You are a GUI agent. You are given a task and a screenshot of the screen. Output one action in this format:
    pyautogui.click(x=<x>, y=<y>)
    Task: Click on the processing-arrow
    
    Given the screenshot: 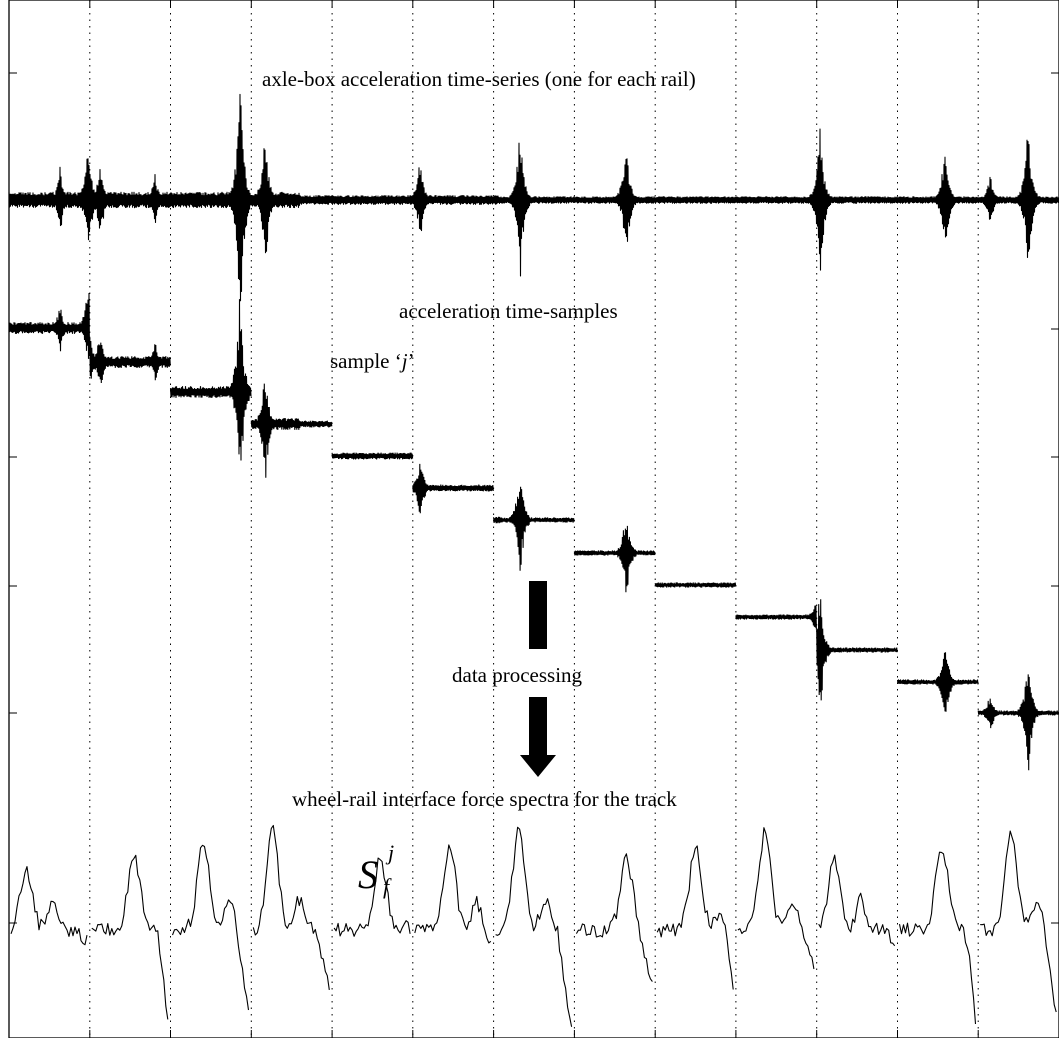 What is the action you would take?
    pyautogui.click(x=538, y=679)
    